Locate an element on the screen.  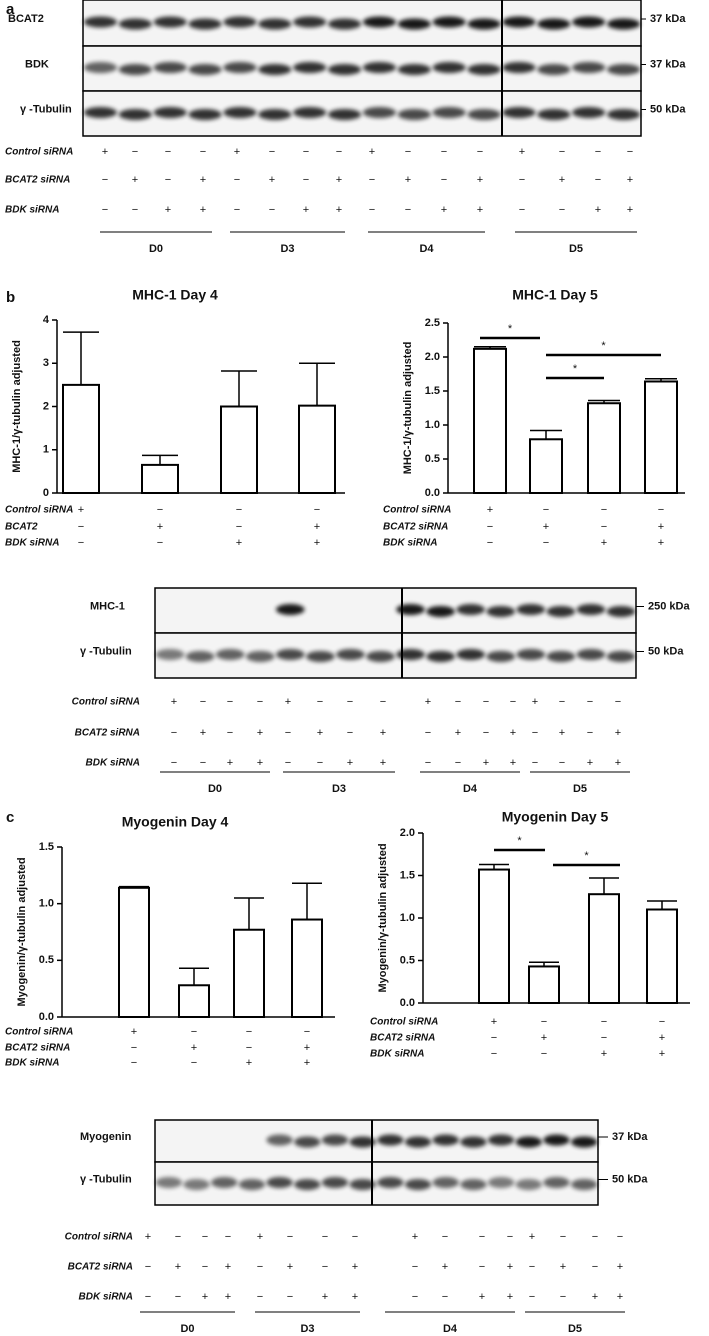
marker-label: 50 kDa is located at coordinates (668, 109).